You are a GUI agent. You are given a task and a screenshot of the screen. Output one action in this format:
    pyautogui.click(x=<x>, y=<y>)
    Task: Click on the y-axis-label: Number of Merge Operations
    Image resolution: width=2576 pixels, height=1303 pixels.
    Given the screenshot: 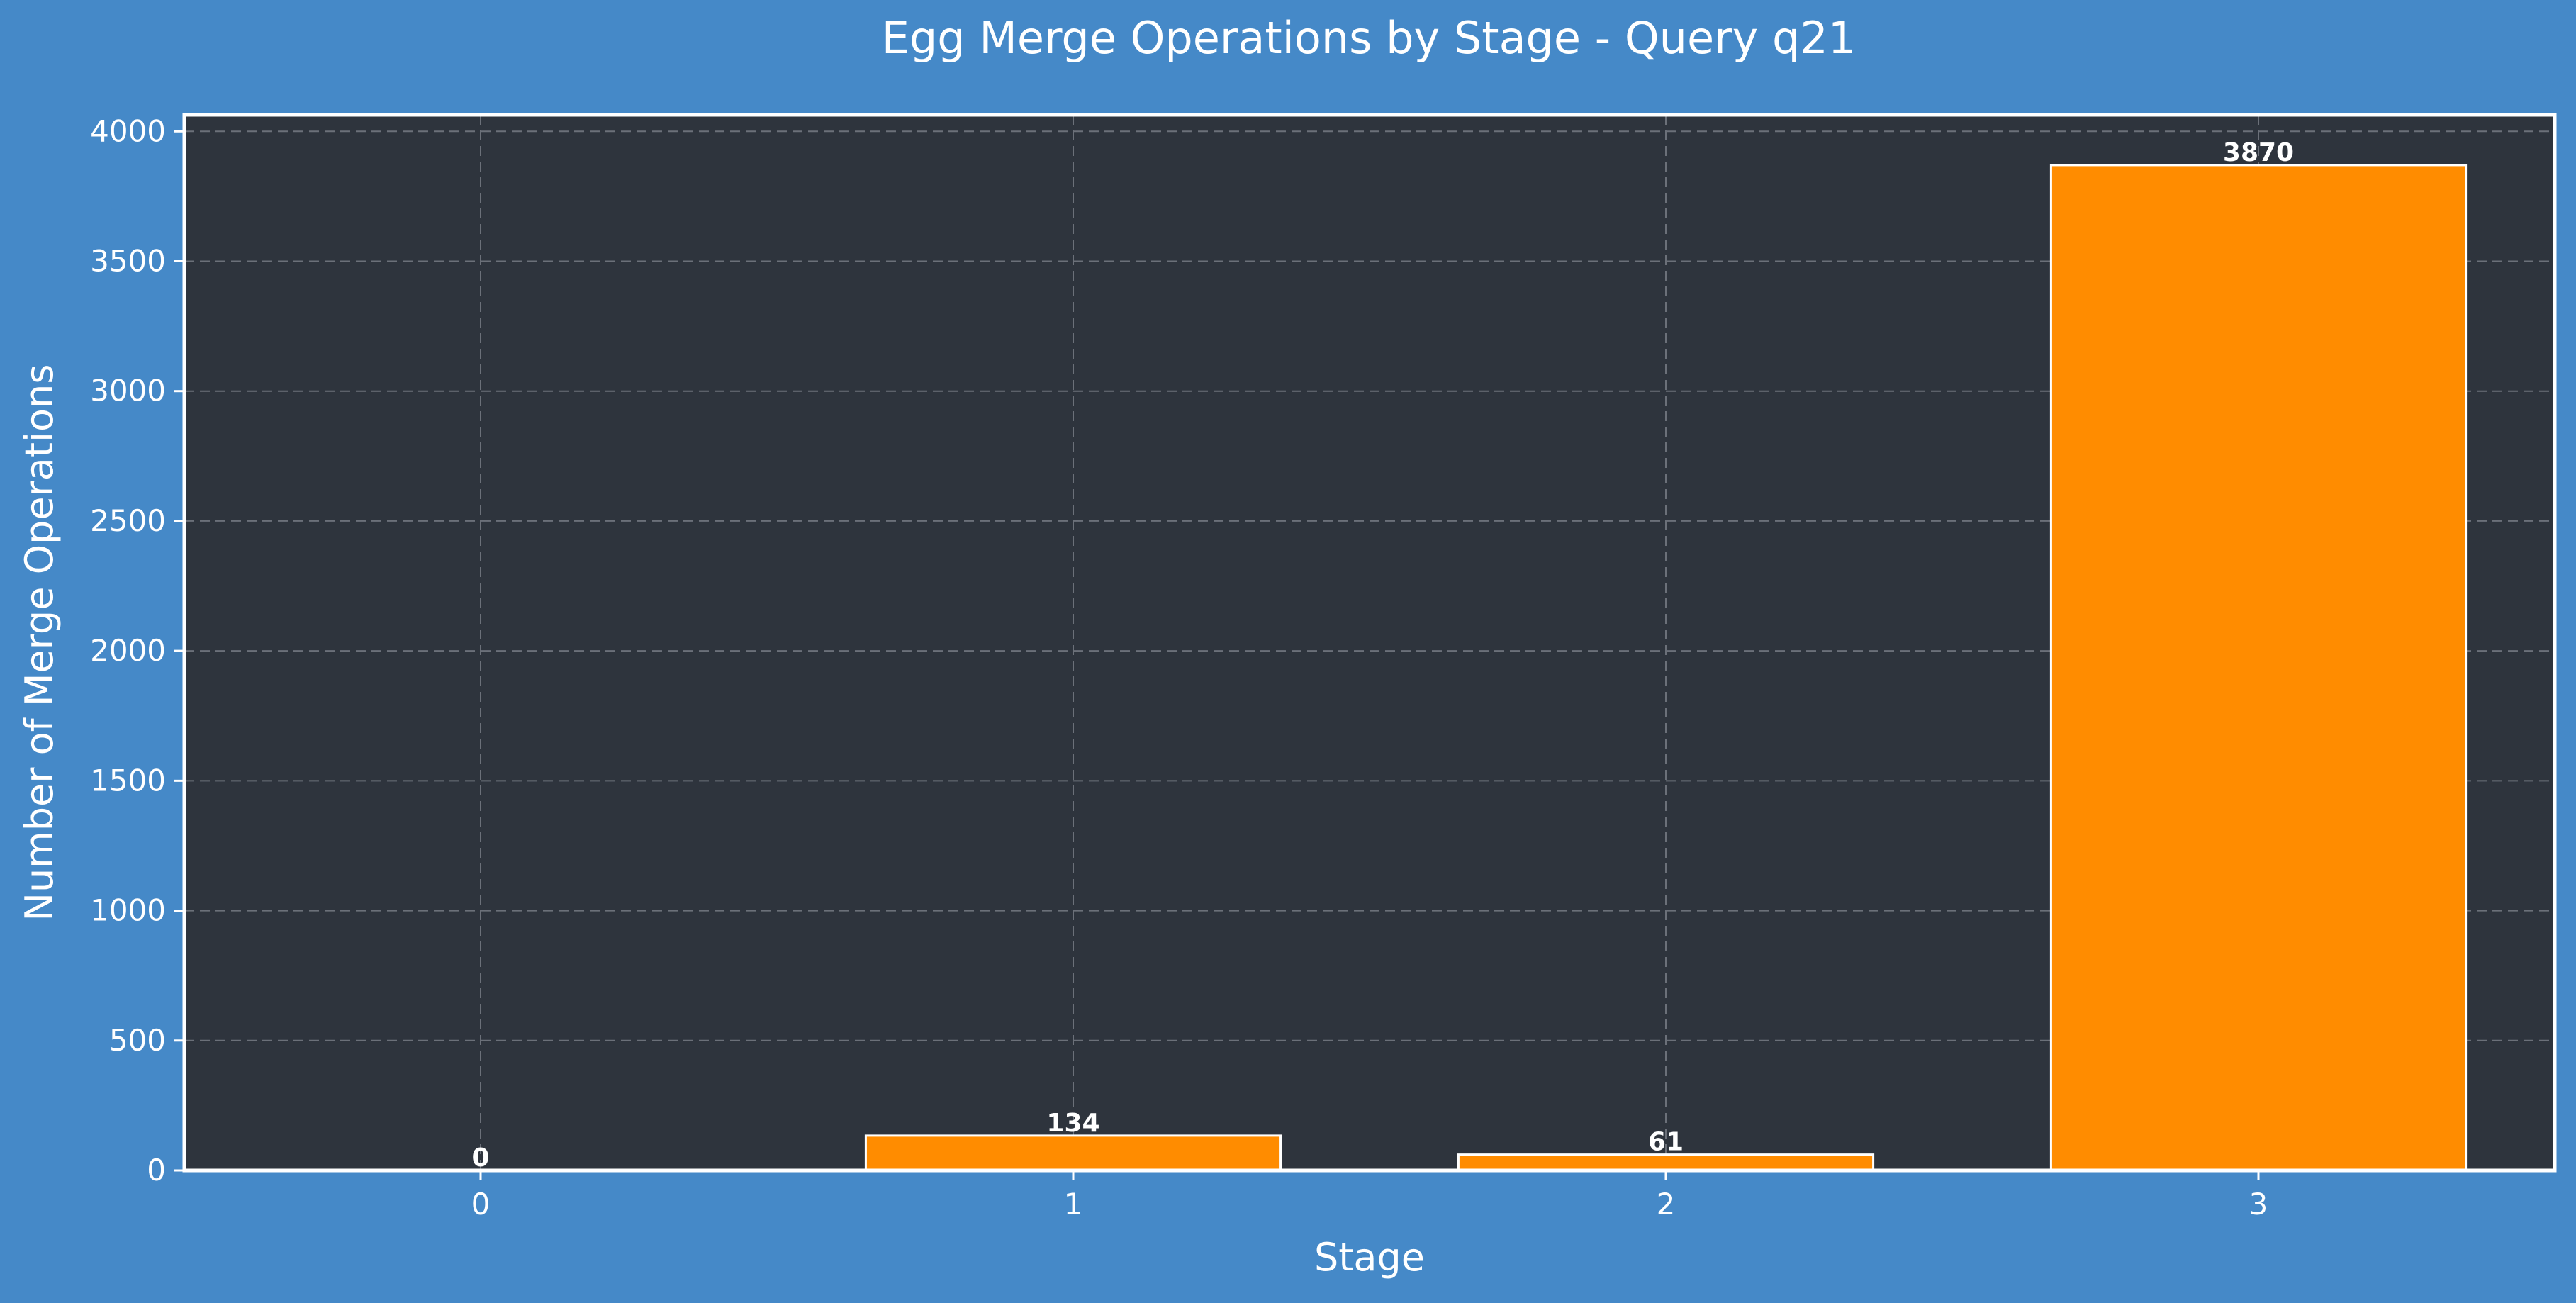 What is the action you would take?
    pyautogui.click(x=40, y=643)
    